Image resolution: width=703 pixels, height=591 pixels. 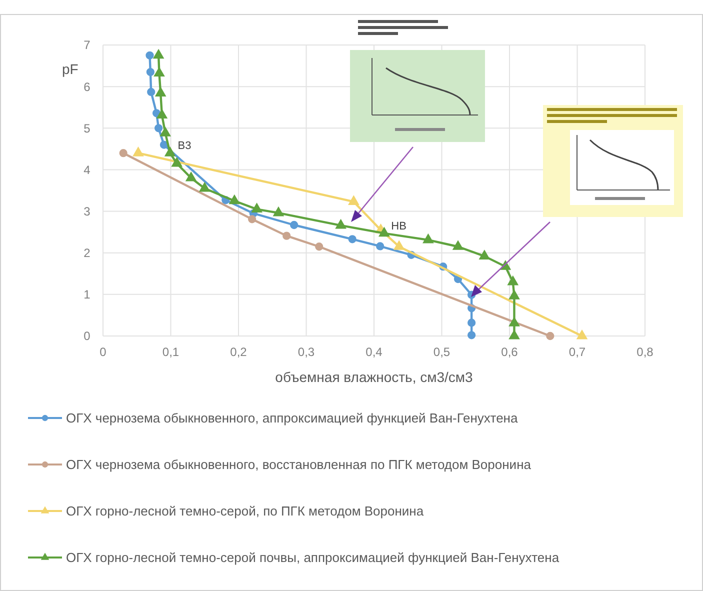 What do you see at coordinates (577, 352) in the screenshot?
I see `x-tick-label: 0,7` at bounding box center [577, 352].